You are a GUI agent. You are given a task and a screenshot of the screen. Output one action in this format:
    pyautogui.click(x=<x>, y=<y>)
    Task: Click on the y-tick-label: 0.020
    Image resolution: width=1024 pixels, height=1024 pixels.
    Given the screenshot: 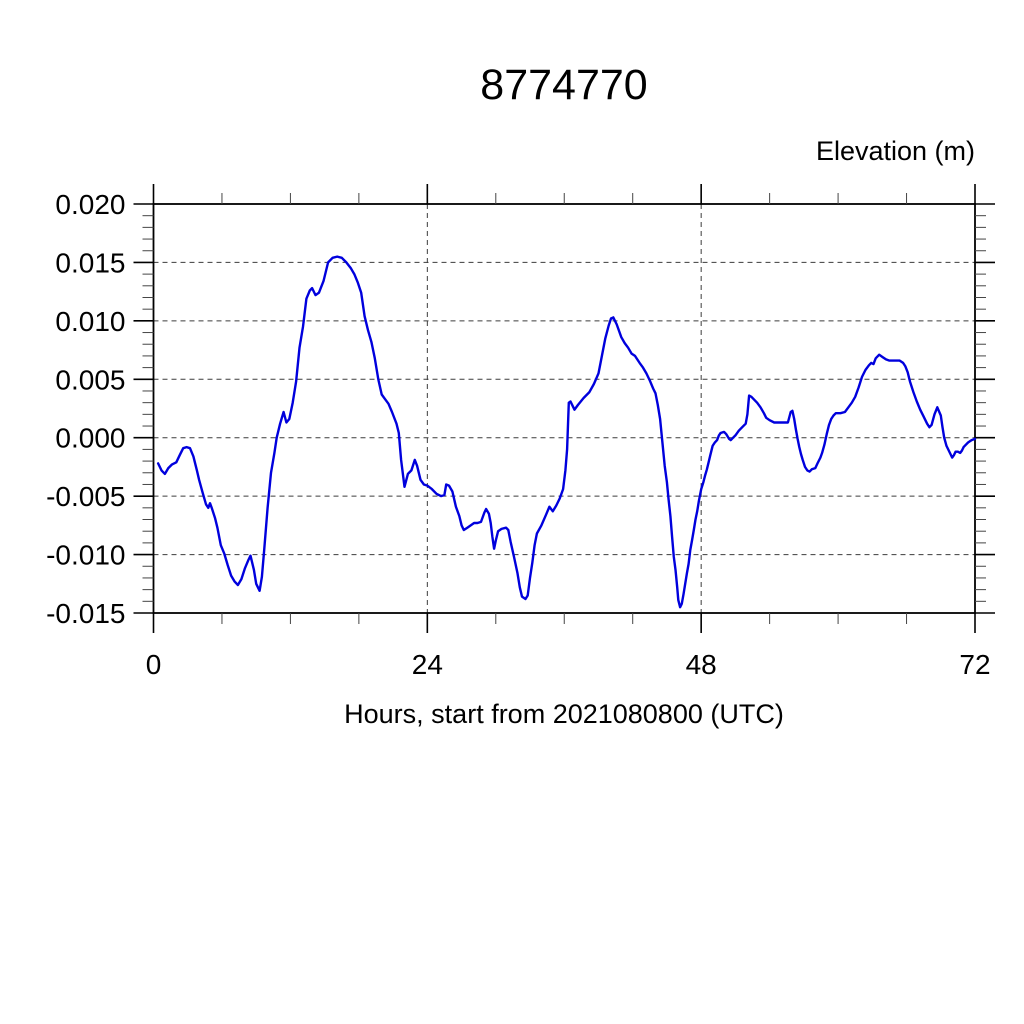 What is the action you would take?
    pyautogui.click(x=90, y=204)
    